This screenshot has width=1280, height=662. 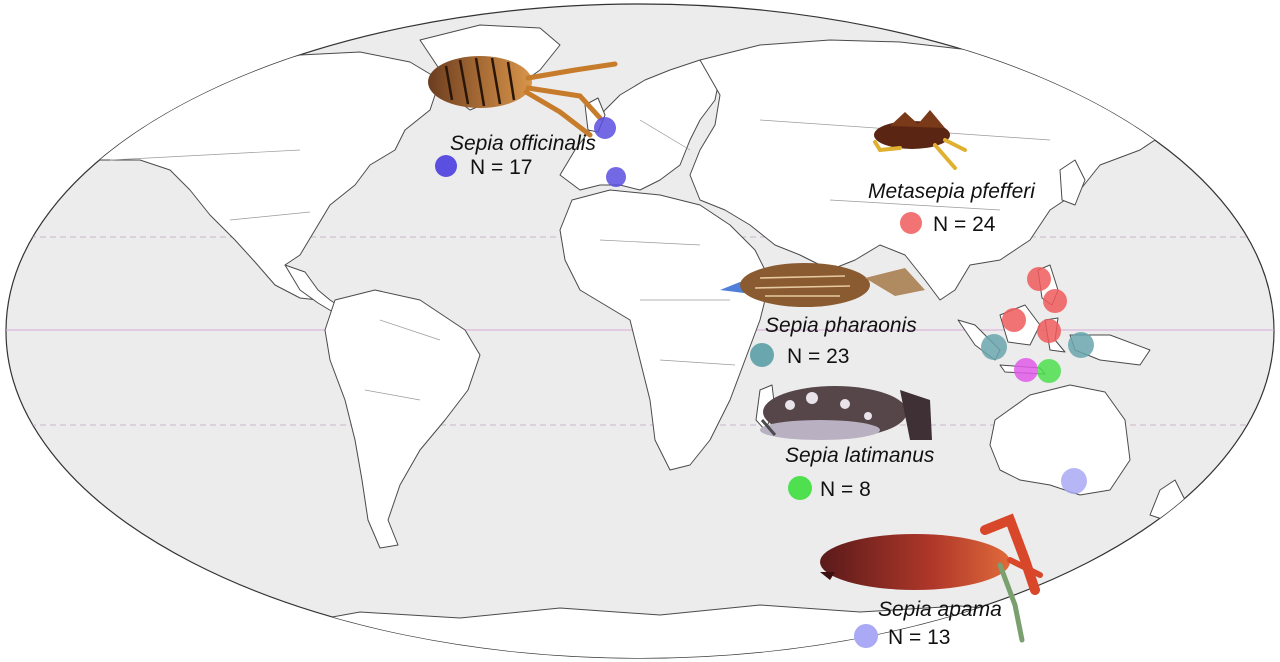 I want to click on species-name: Sepia pharaonis, so click(x=841, y=325).